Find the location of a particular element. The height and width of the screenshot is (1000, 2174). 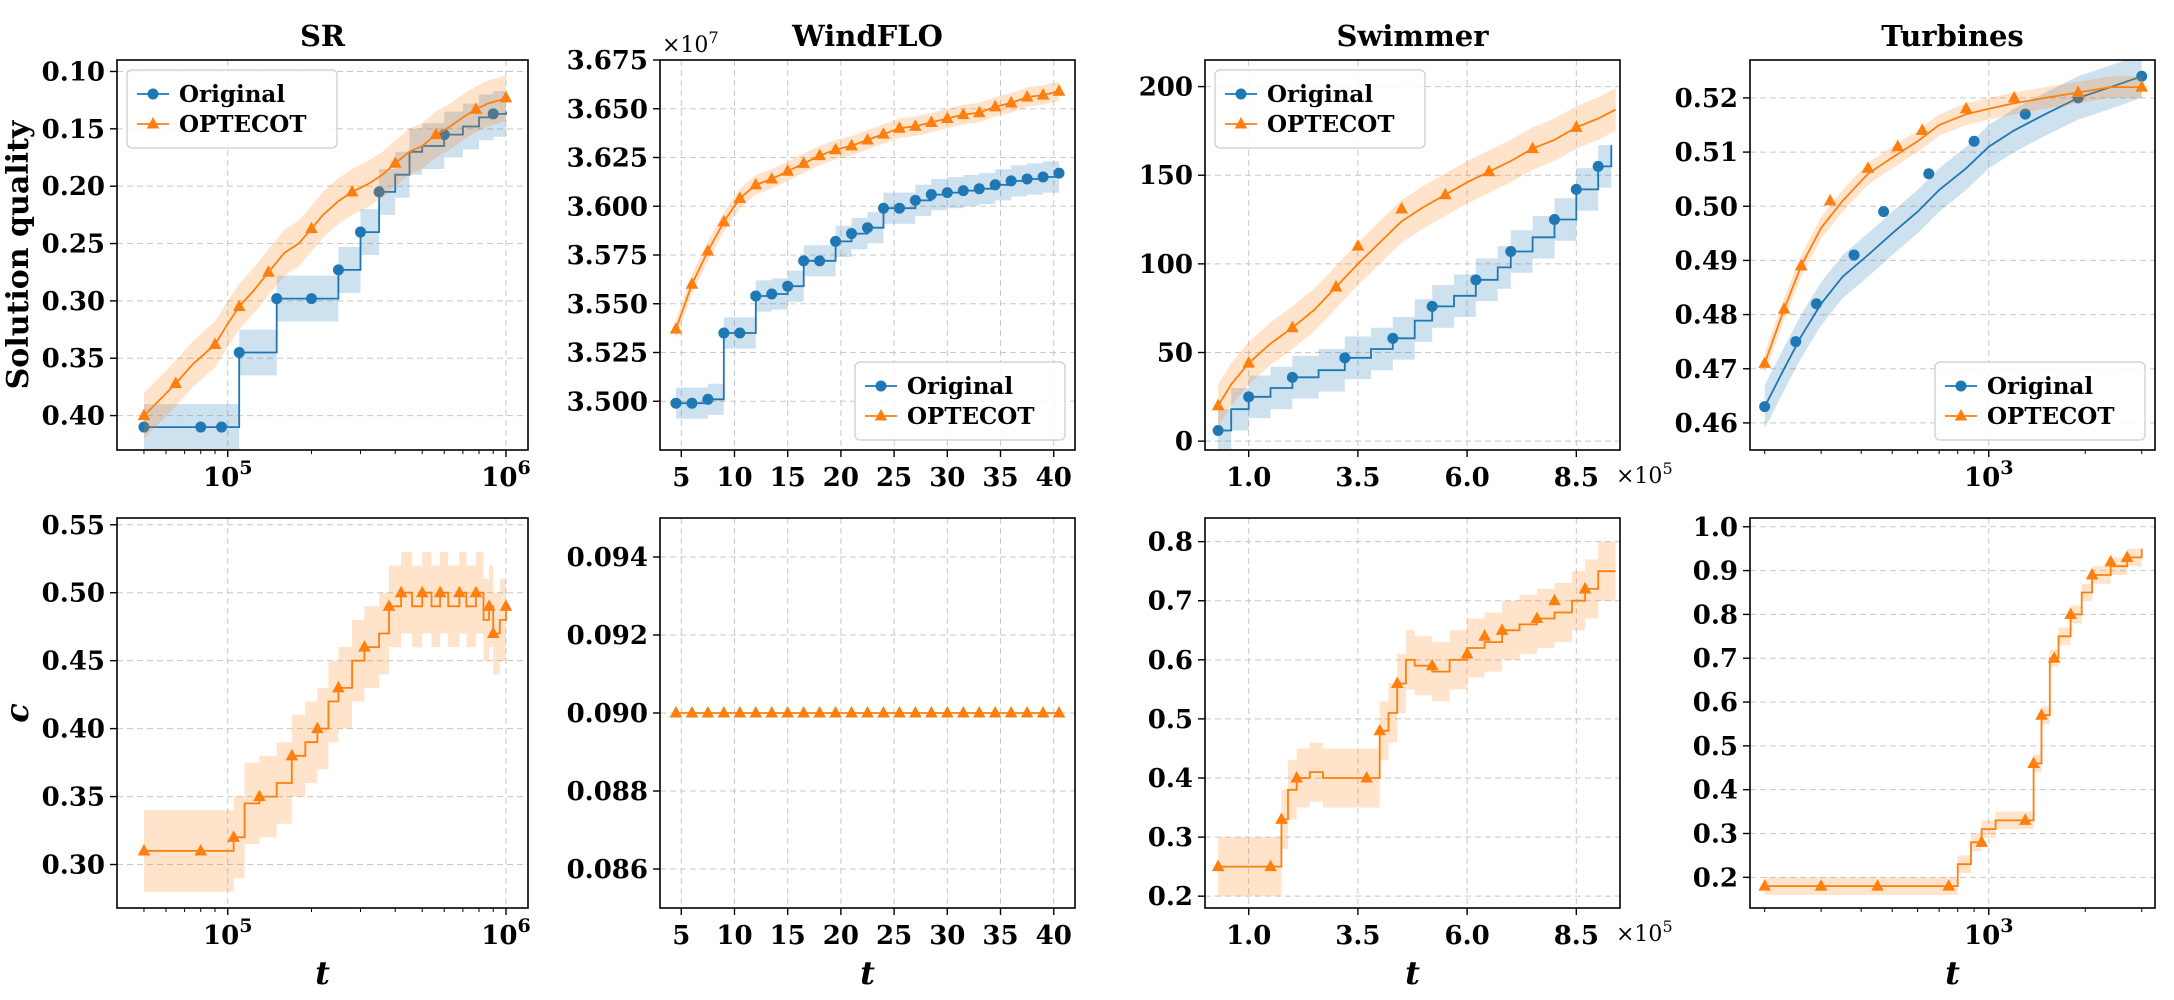

x-tick-label: 20 is located at coordinates (841, 478).